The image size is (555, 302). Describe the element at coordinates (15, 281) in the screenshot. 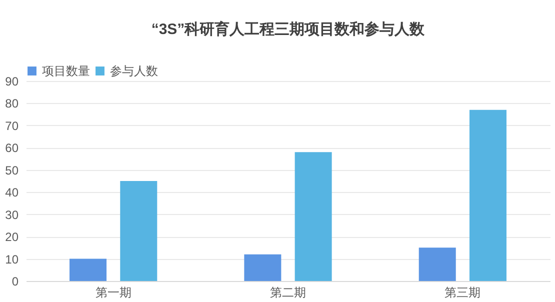

I see `y-tick-label: 0` at that location.